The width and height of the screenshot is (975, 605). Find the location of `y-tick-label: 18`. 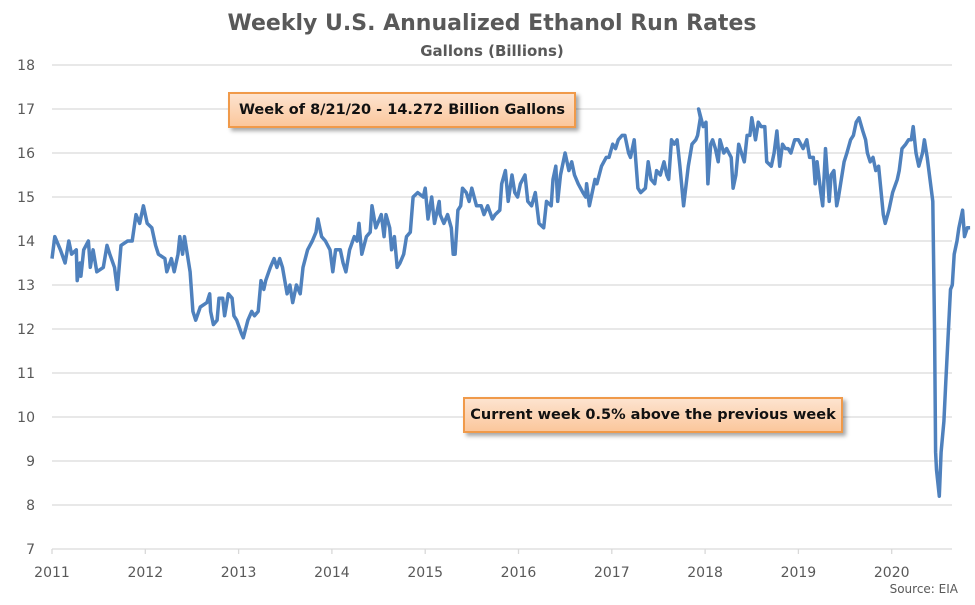

y-tick-label: 18 is located at coordinates (26, 66).